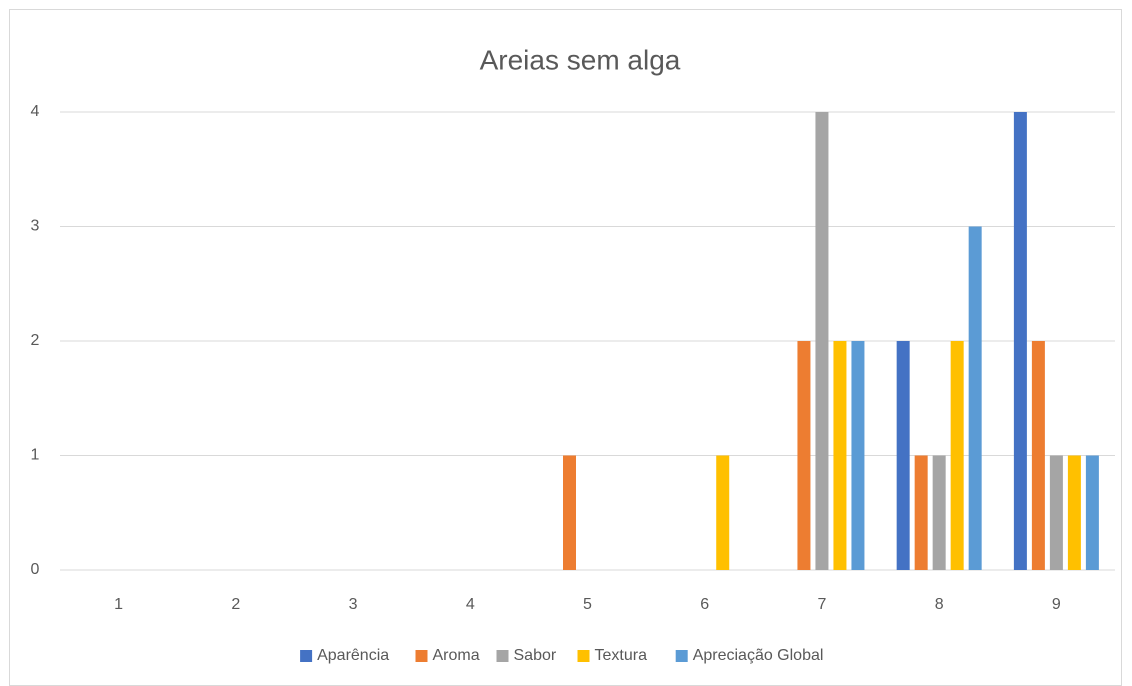  What do you see at coordinates (470, 604) in the screenshot?
I see `x-tick-label: 4` at bounding box center [470, 604].